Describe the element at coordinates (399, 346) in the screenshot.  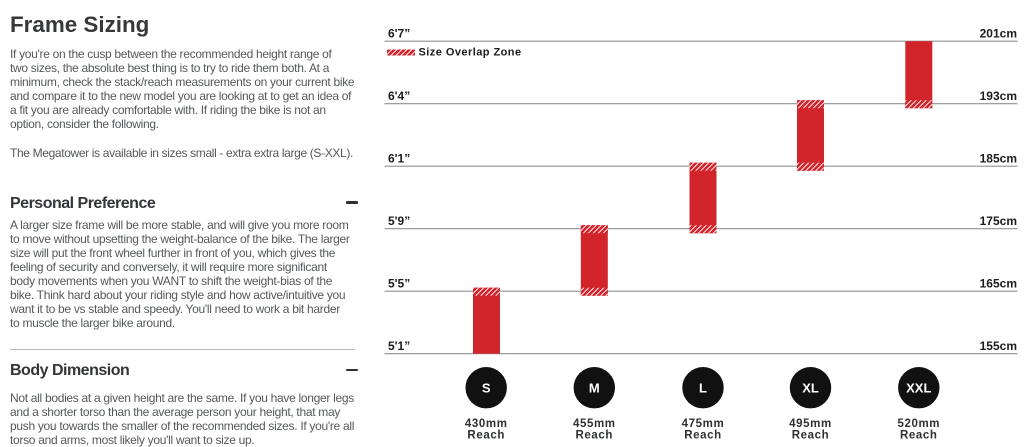
I see `svg-text: 5'1”` at that location.